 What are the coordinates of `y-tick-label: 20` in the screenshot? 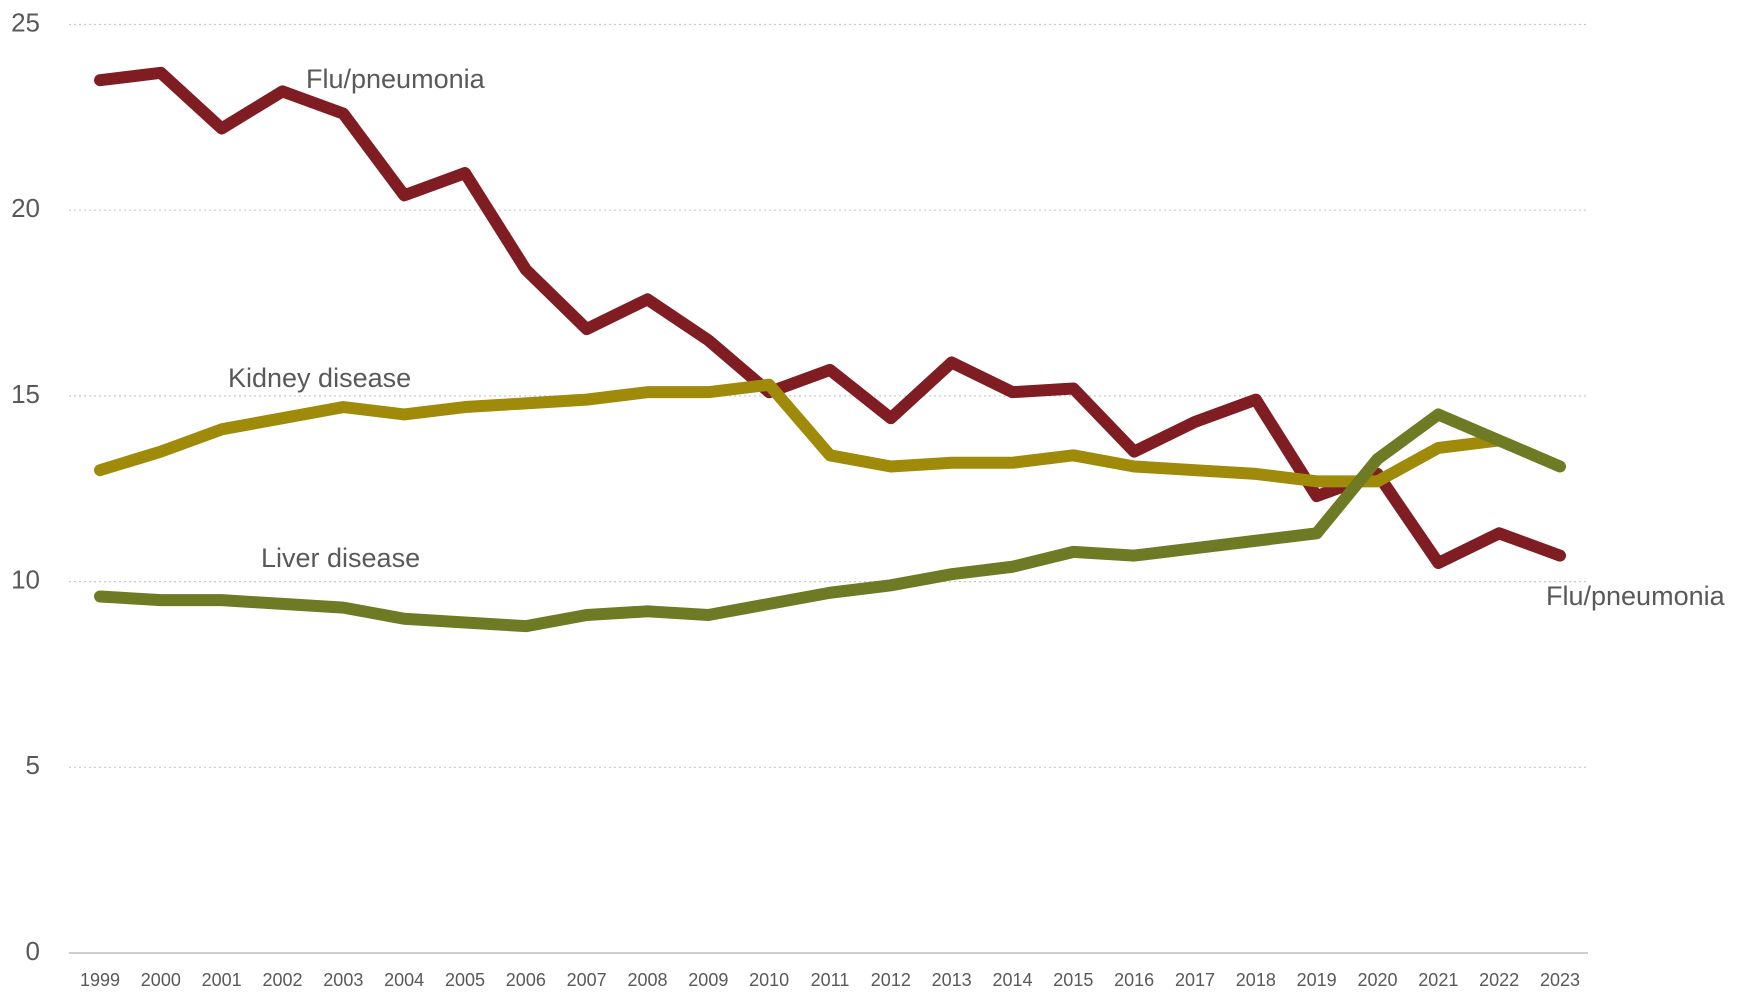 It's located at (25, 208).